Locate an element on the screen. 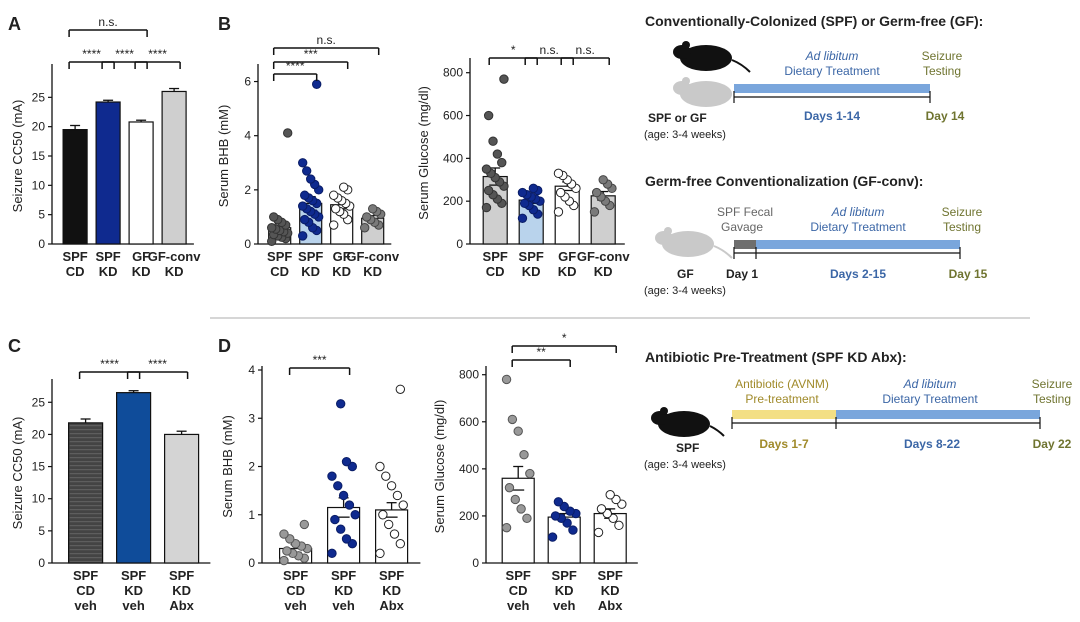  gavage-label: SPF Fecal is located at coordinates (745, 212).